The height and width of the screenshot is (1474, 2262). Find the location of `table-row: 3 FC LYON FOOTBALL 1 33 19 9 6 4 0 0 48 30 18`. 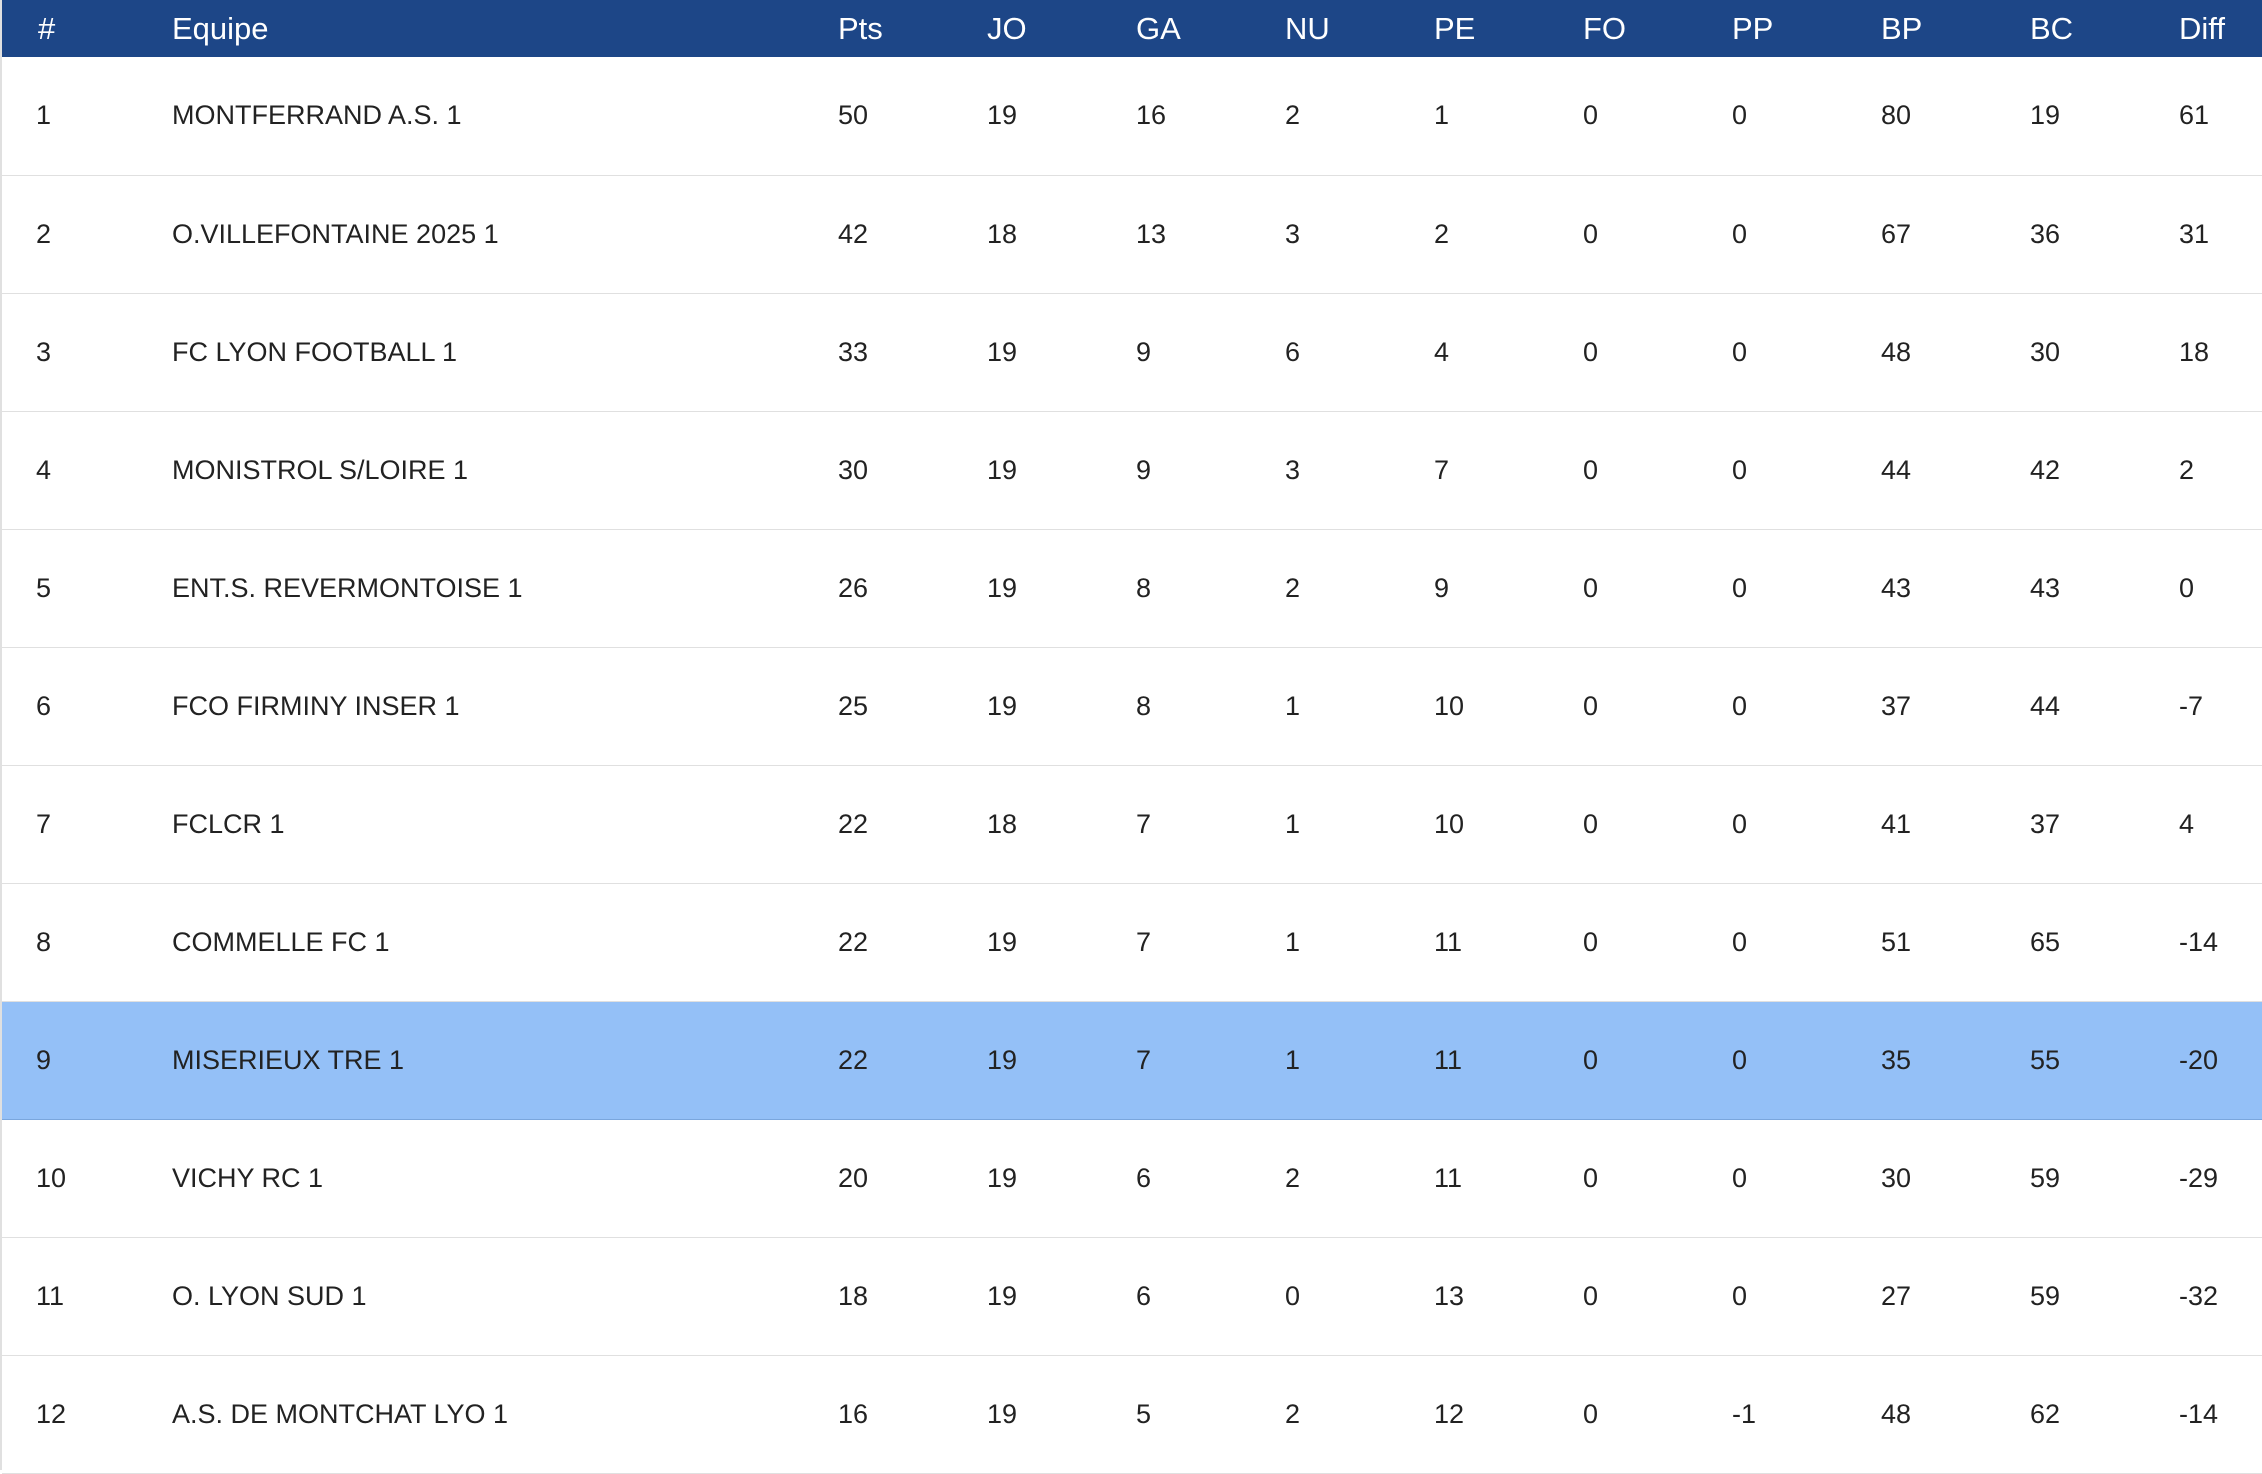

table-row: 3 FC LYON FOOTBALL 1 33 19 9 6 4 0 0 48 30 18 is located at coordinates (1132, 352).